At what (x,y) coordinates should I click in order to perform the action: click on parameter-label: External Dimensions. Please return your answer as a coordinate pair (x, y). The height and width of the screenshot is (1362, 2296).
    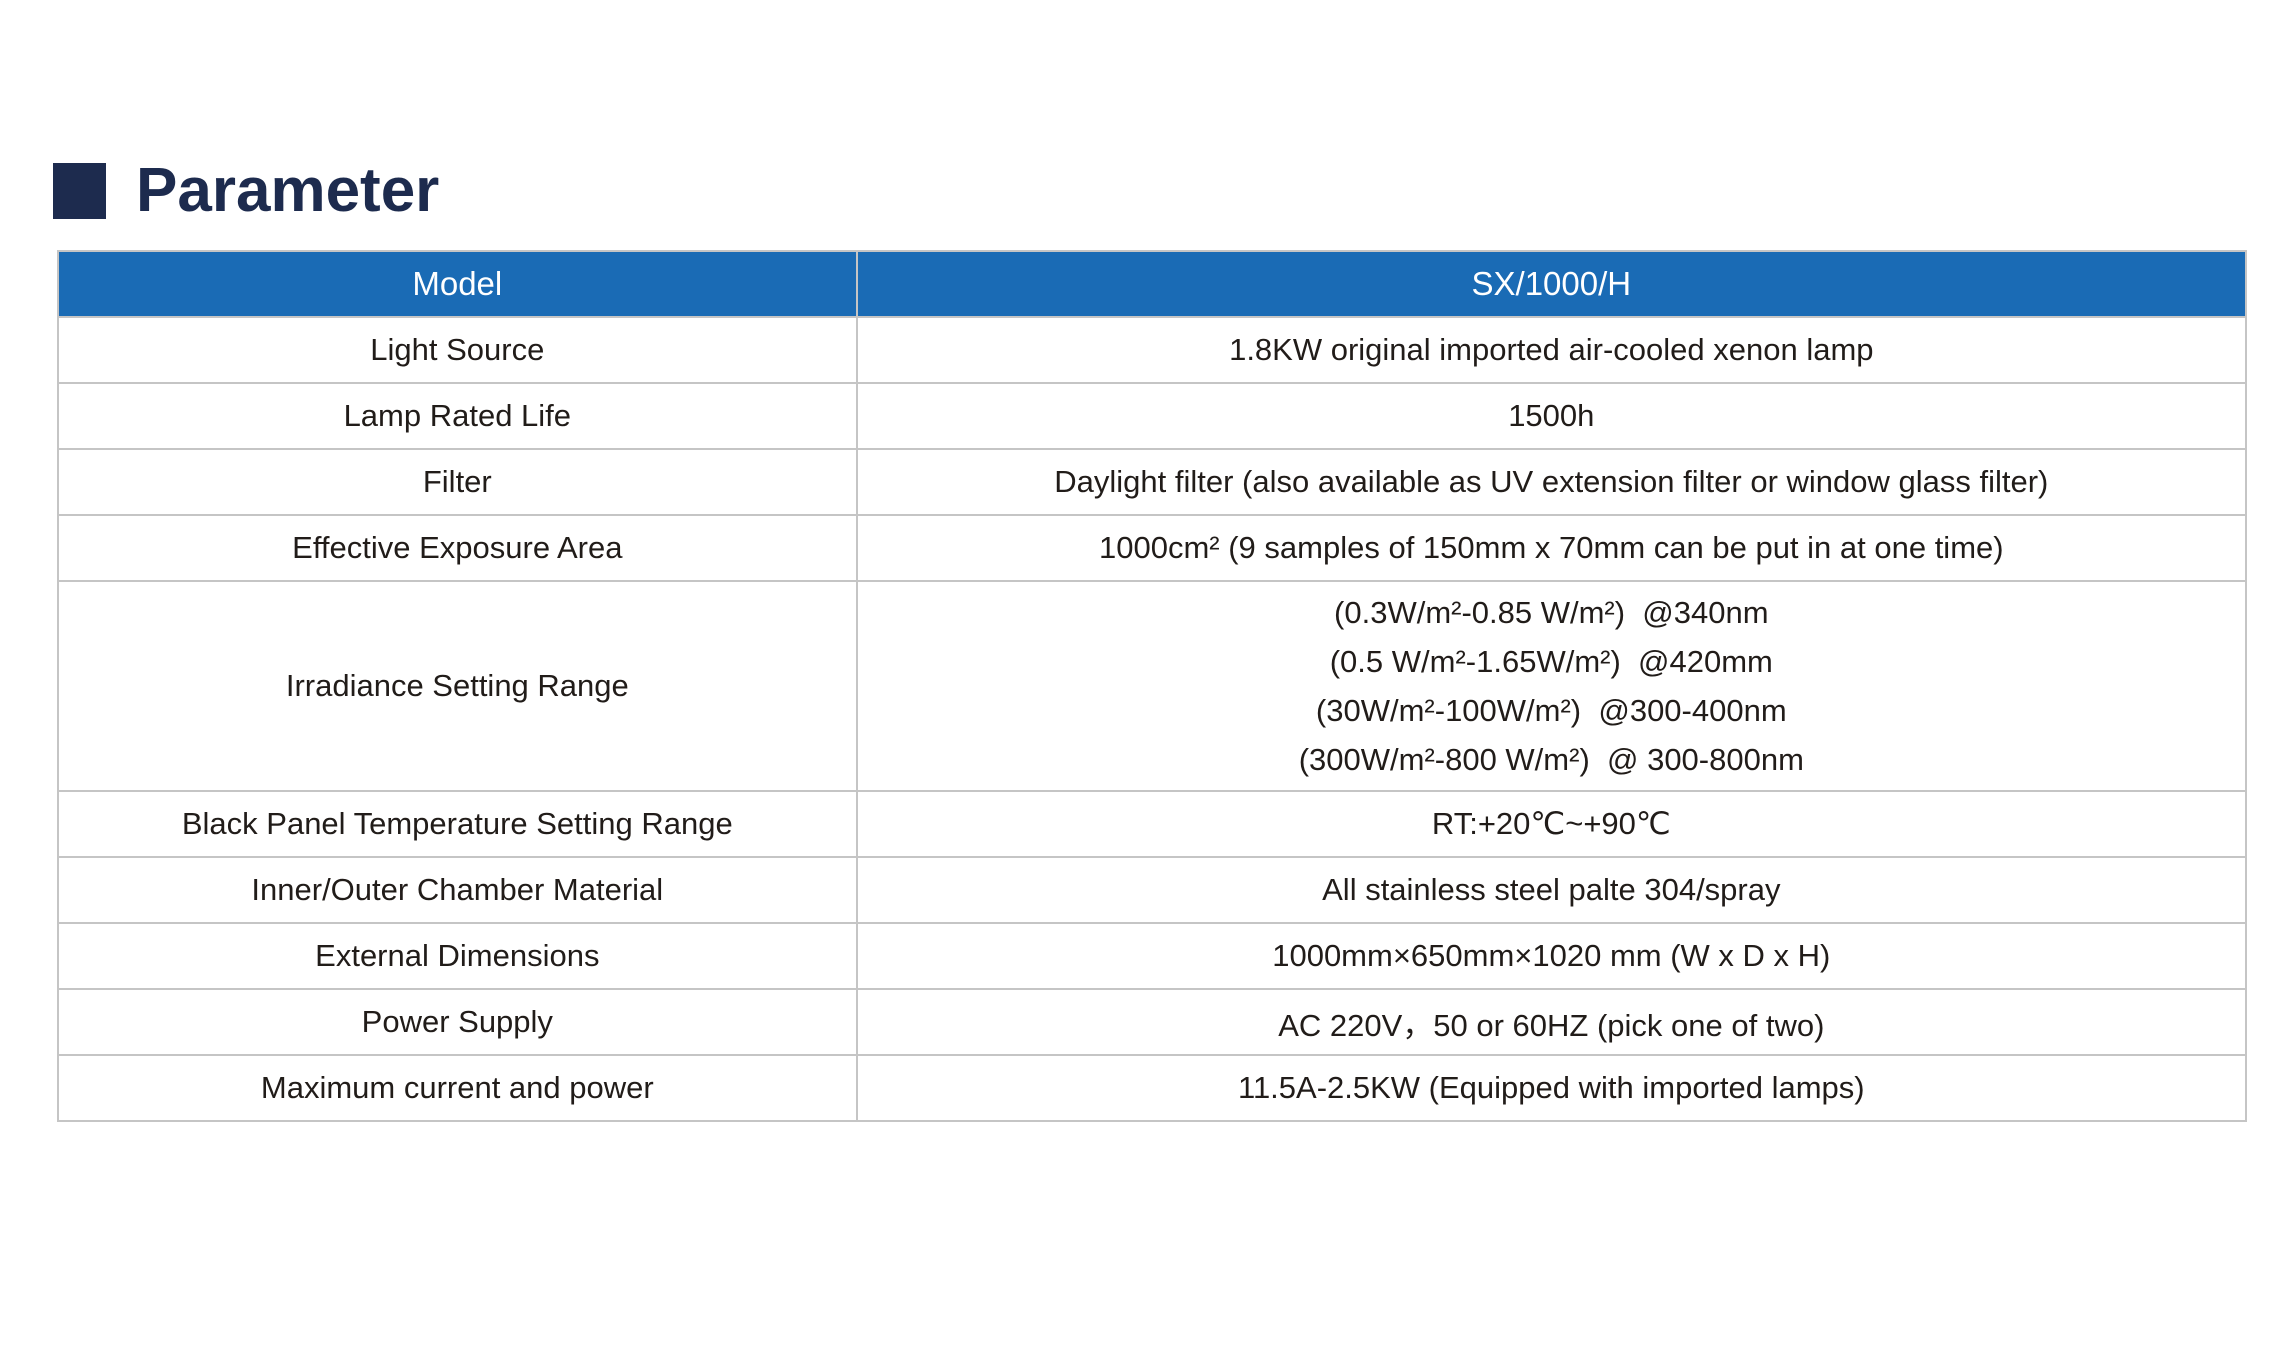
    Looking at the image, I should click on (457, 956).